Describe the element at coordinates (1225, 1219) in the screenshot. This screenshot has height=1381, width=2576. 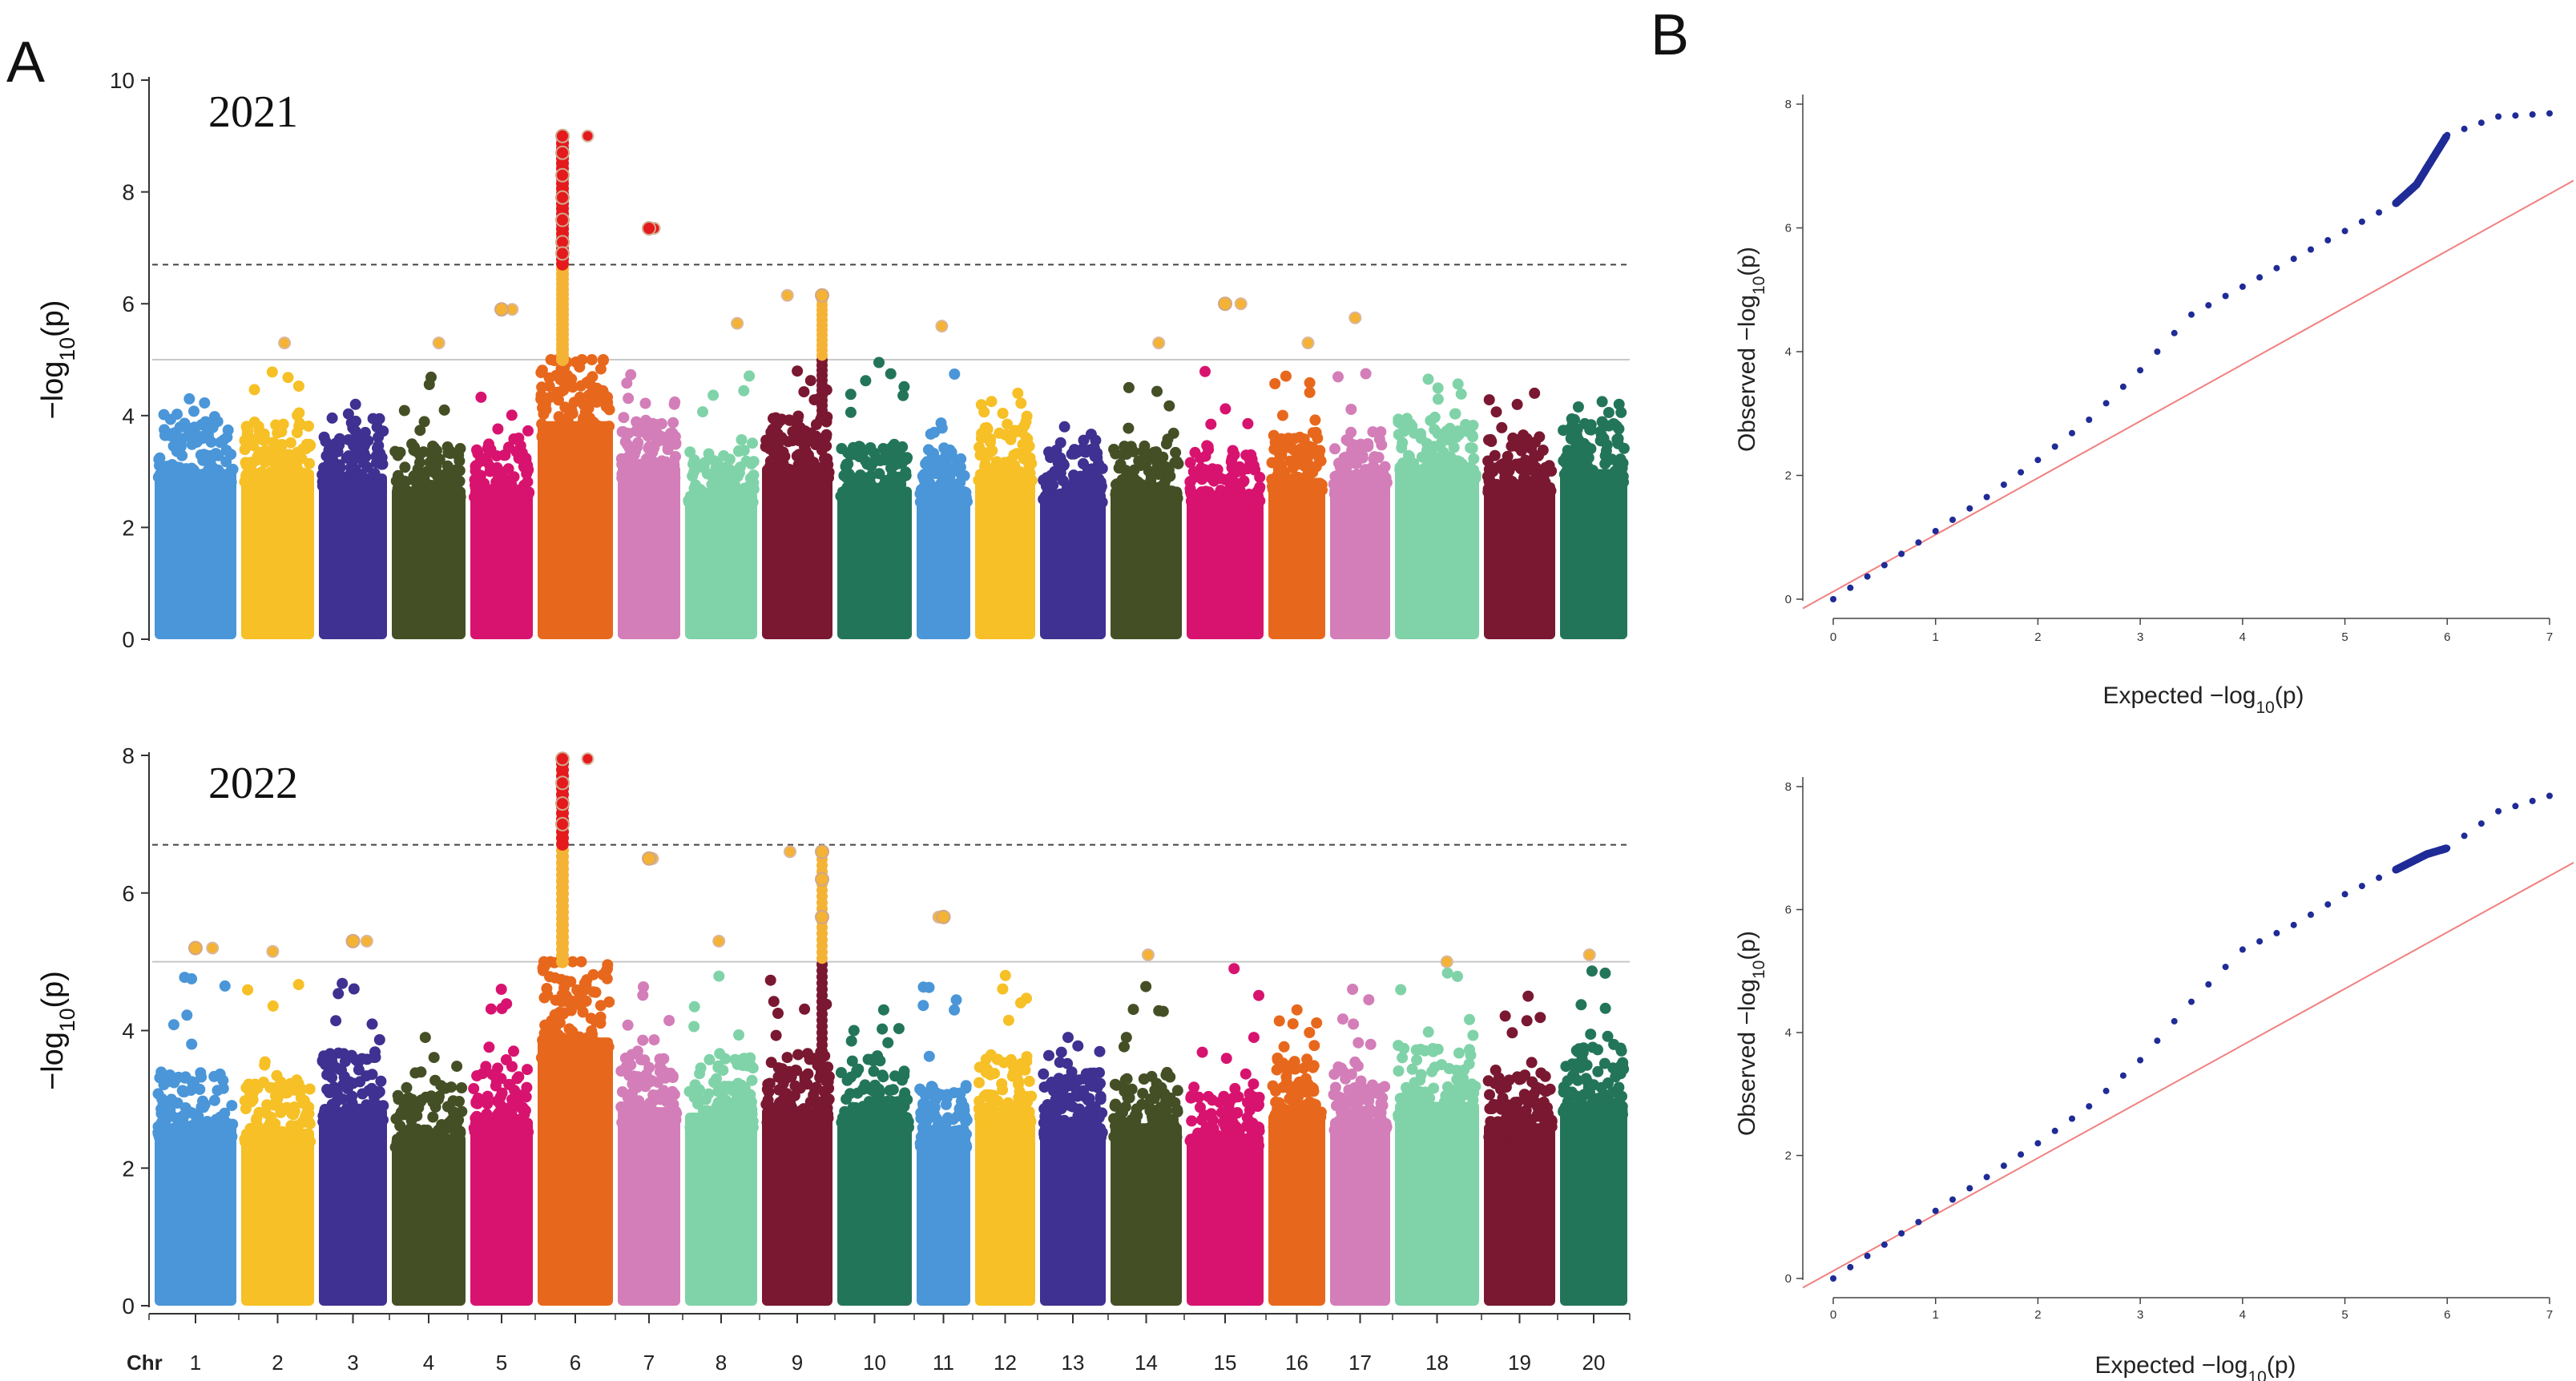
I see `chromosome-15-bulk` at that location.